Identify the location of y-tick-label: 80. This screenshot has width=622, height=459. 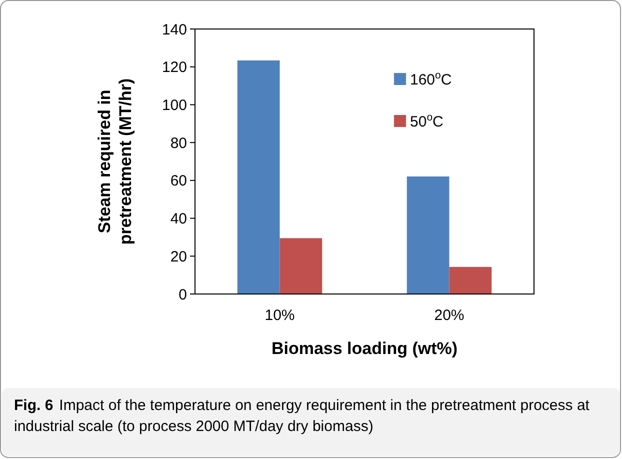
(178, 143).